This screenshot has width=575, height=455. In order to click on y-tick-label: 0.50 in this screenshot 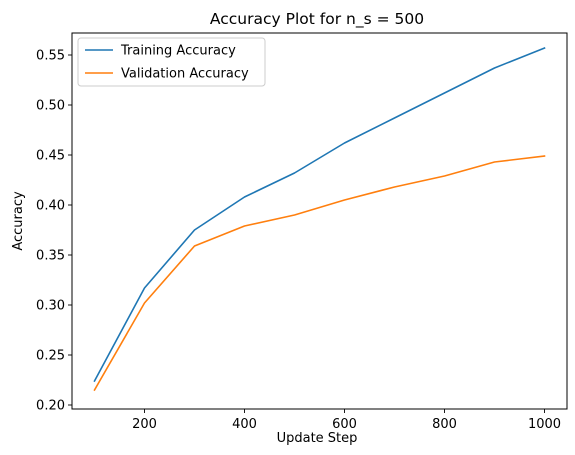, I will do `click(50, 106)`.